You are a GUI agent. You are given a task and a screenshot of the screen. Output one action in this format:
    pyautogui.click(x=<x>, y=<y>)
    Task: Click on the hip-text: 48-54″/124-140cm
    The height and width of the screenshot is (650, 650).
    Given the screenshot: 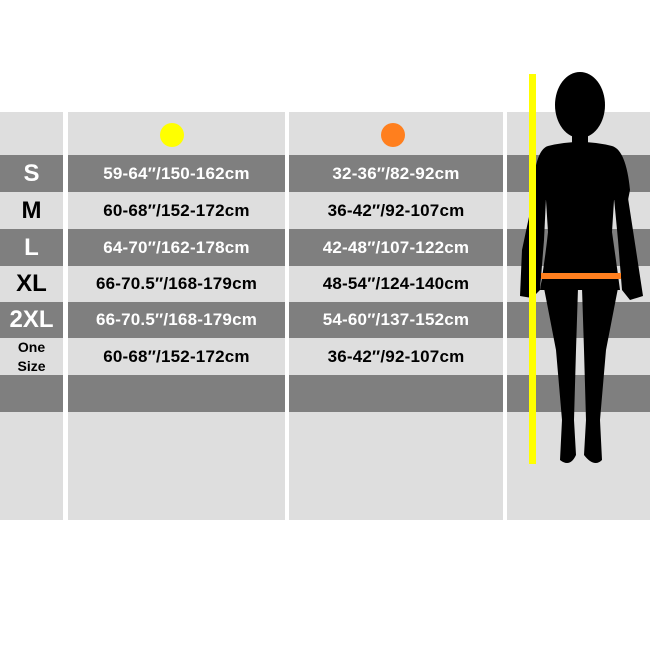 What is the action you would take?
    pyautogui.click(x=396, y=283)
    